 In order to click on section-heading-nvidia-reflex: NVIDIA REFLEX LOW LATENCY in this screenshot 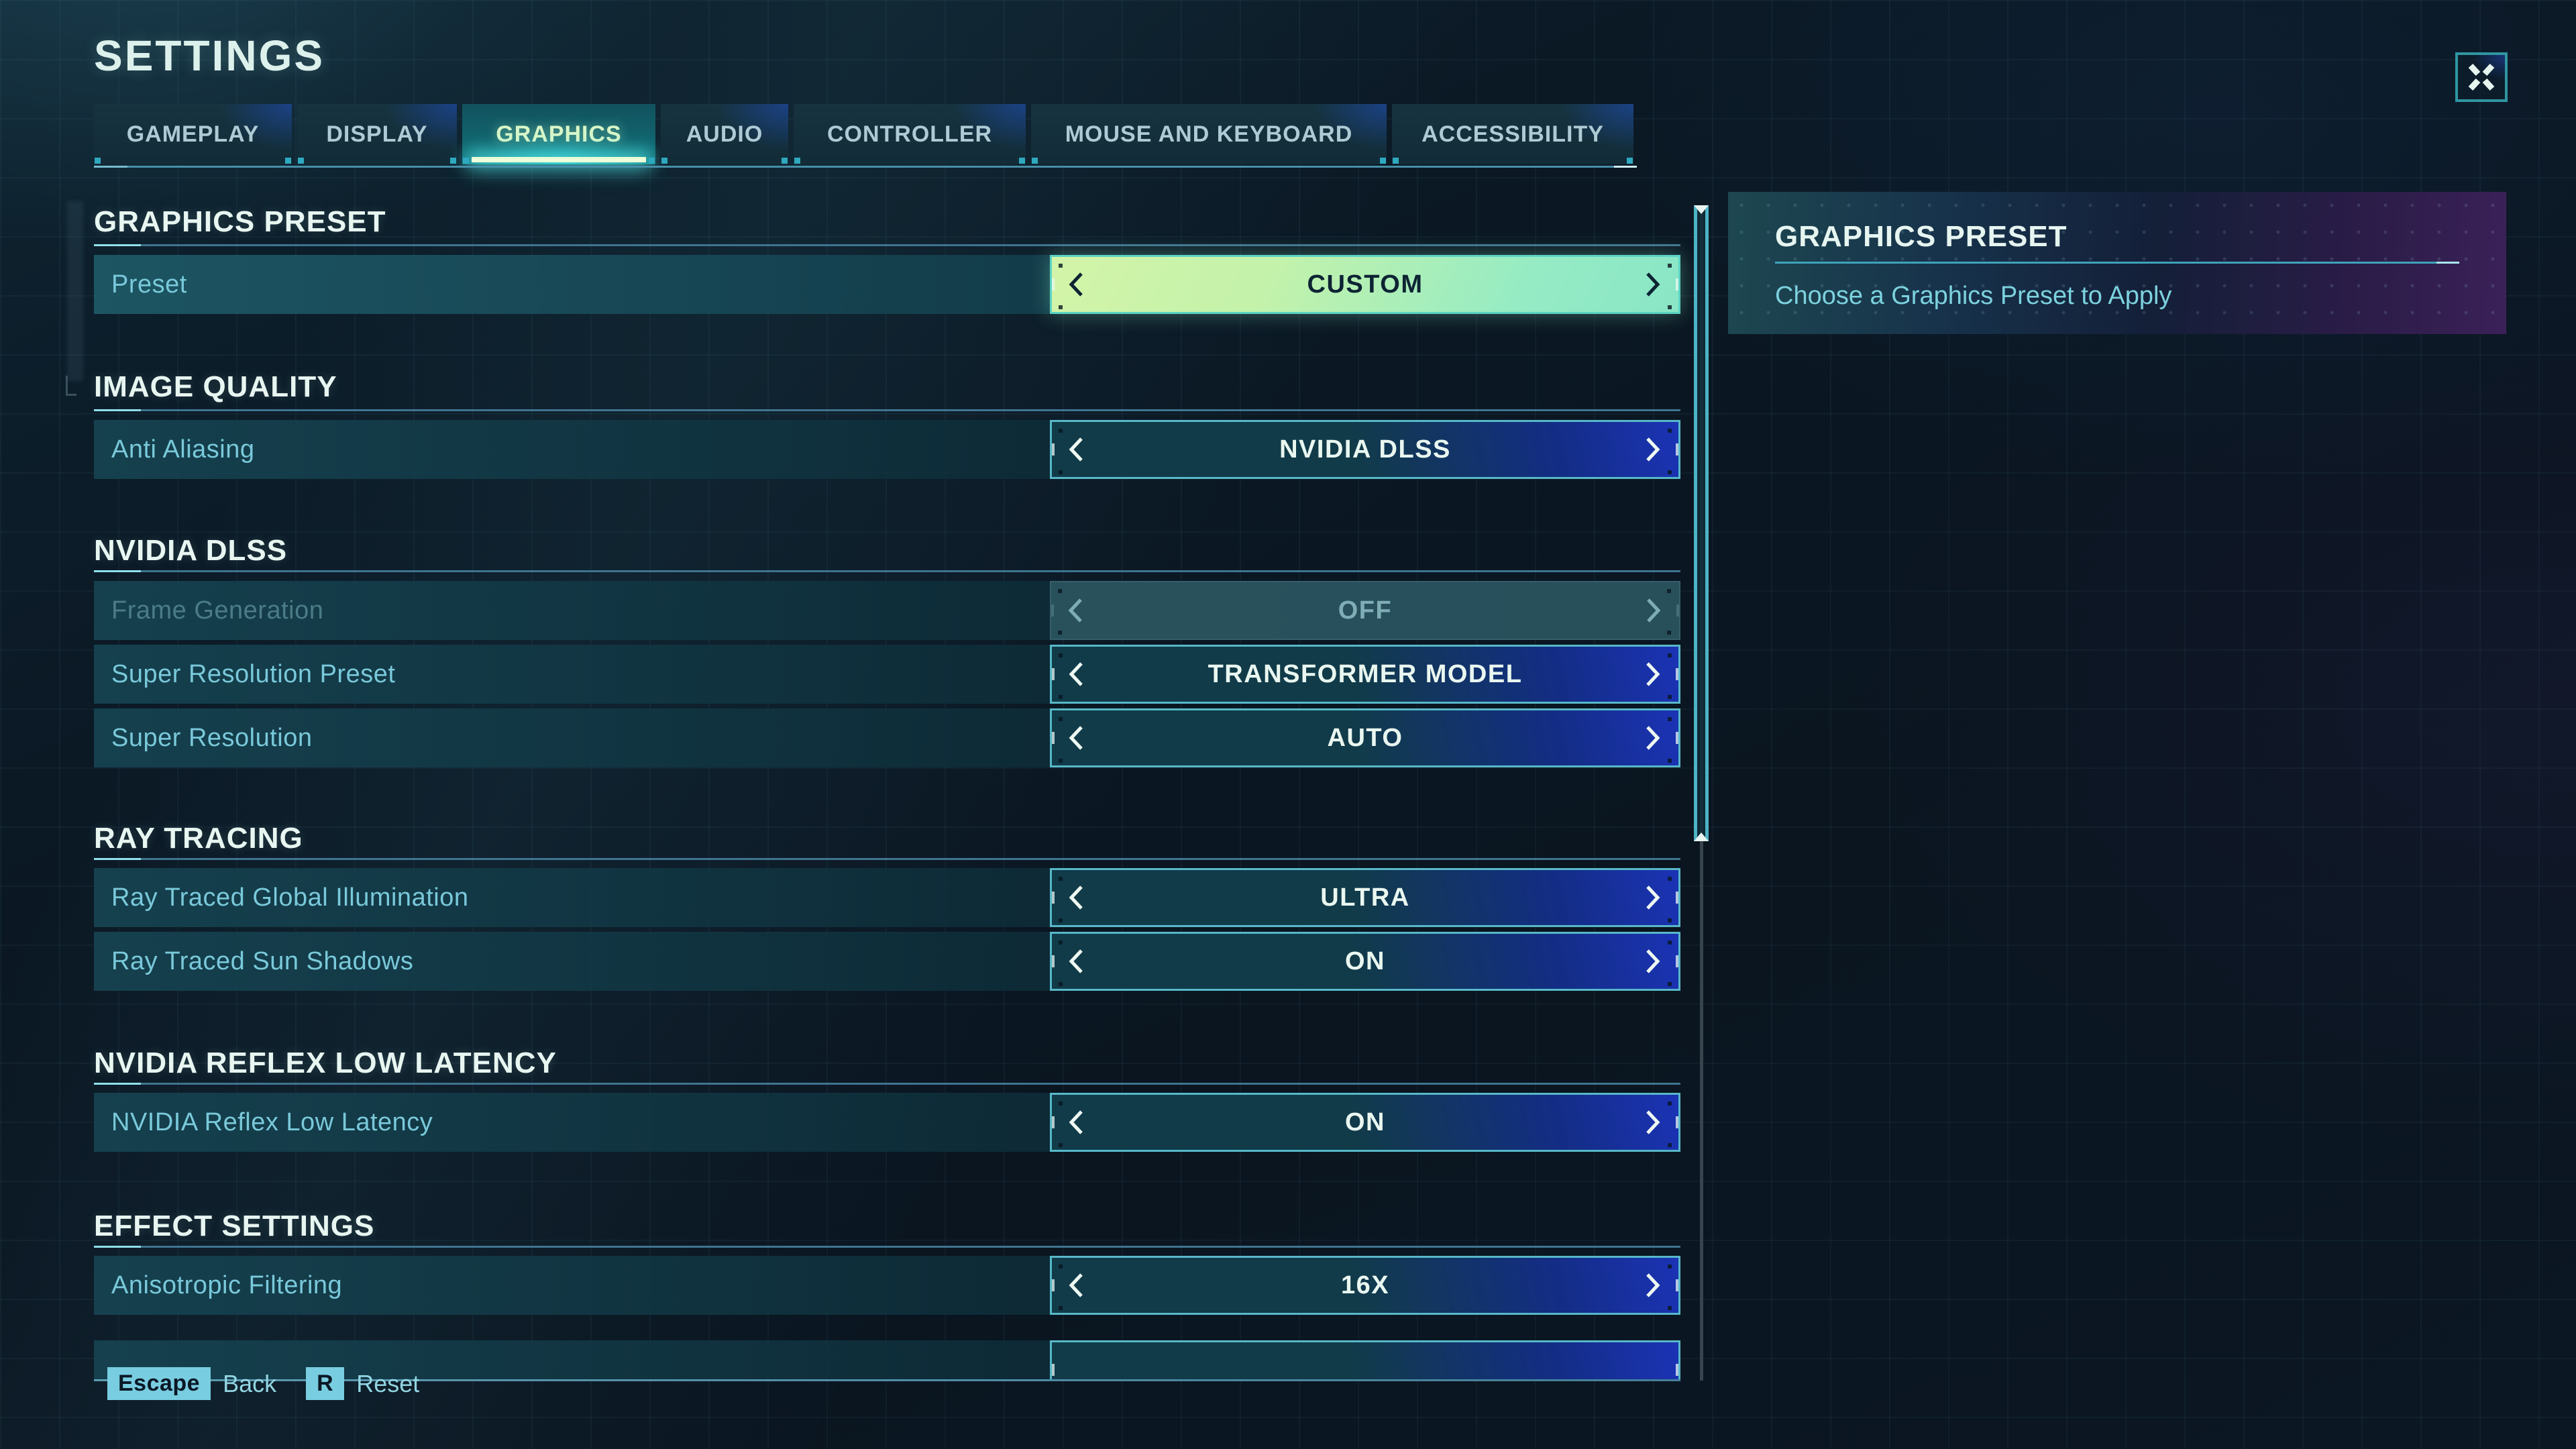, I will do `click(325, 1062)`.